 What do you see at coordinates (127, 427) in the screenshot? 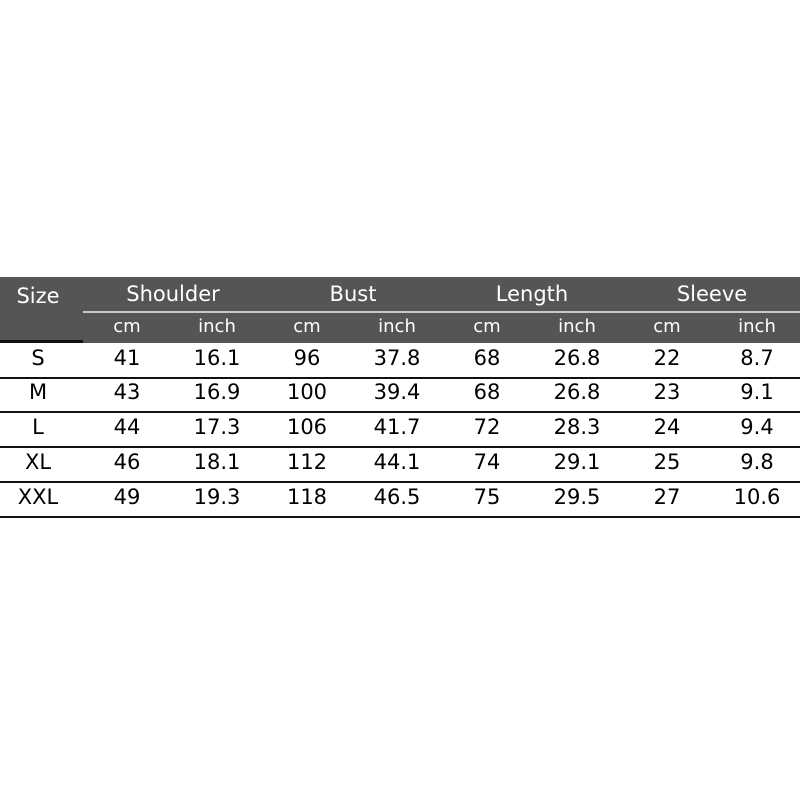
I see `value-cell: 44` at bounding box center [127, 427].